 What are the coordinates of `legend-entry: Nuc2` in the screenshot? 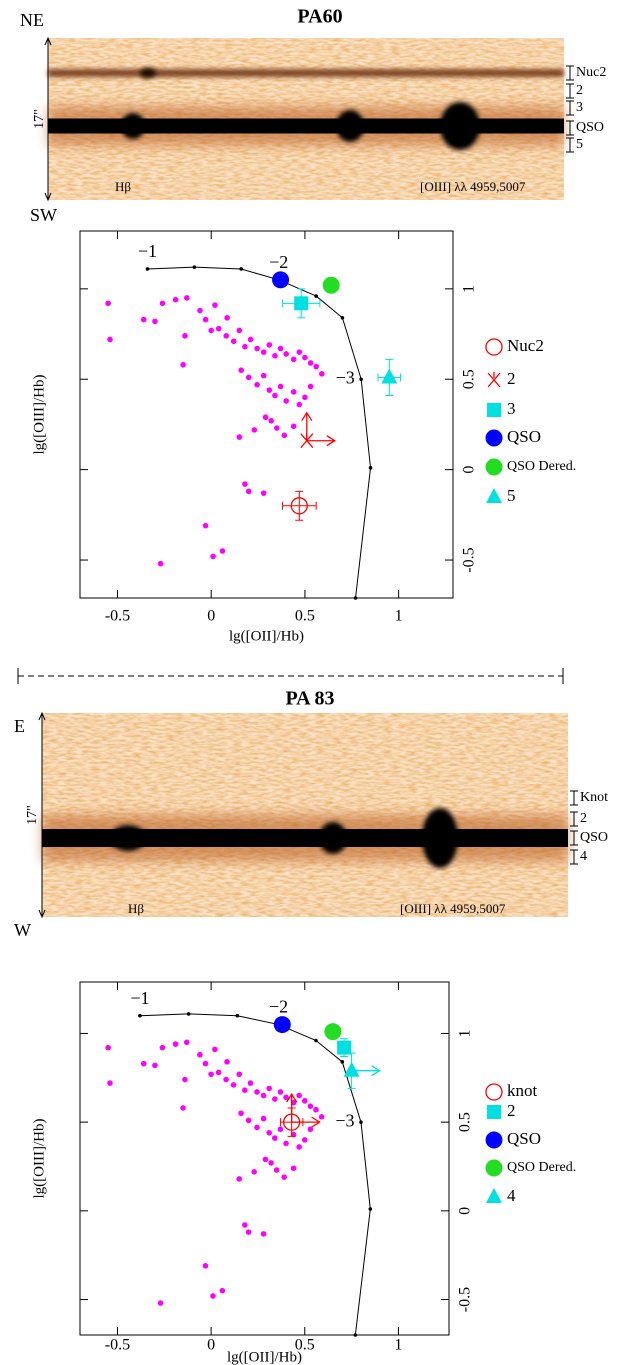 It's located at (514, 346).